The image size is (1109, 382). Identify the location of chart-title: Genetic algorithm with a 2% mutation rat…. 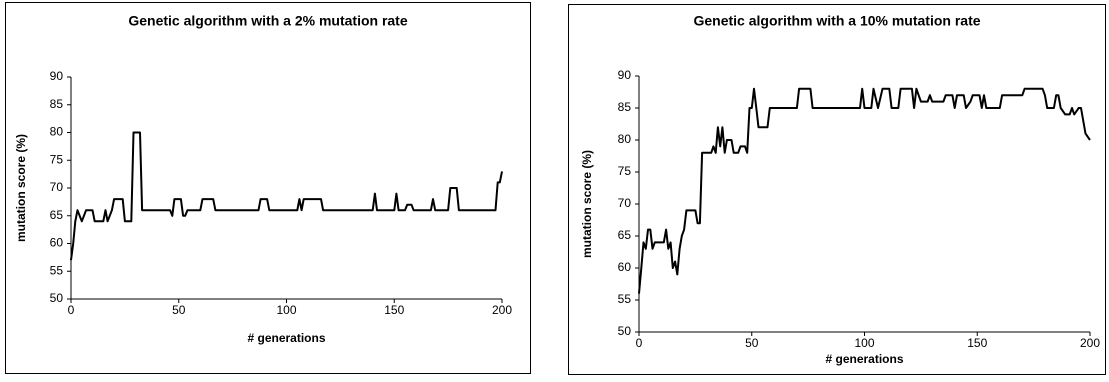
(267, 21).